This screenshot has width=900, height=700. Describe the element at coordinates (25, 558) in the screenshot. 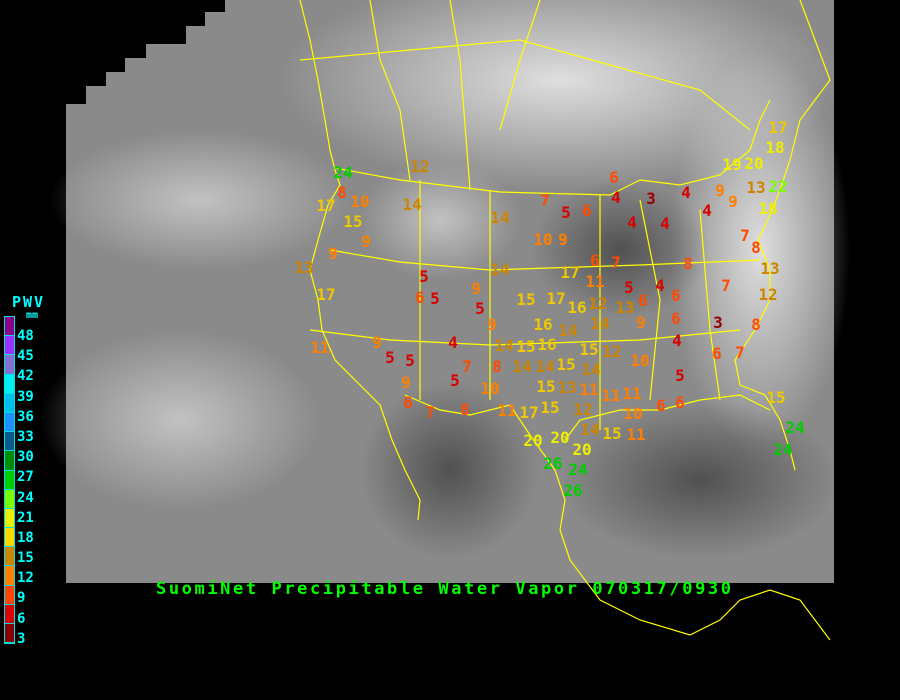

I see `legend-tick: 15` at that location.